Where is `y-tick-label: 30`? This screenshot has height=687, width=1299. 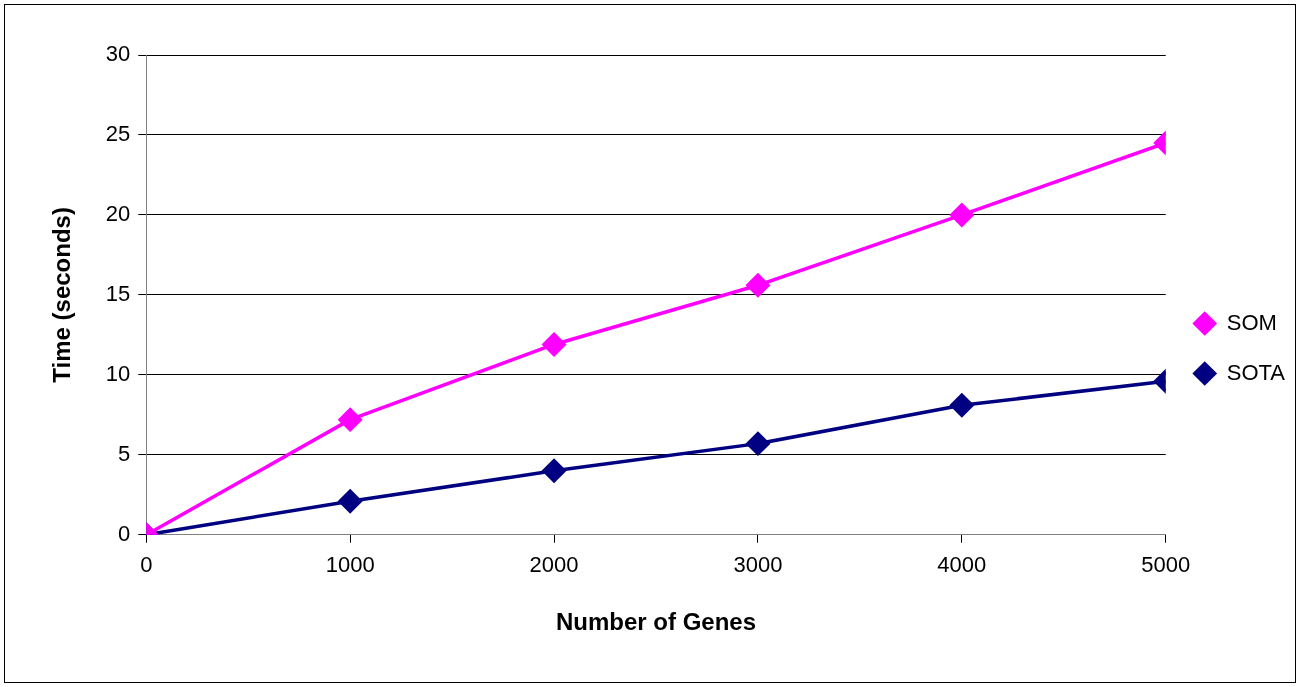 y-tick-label: 30 is located at coordinates (118, 54).